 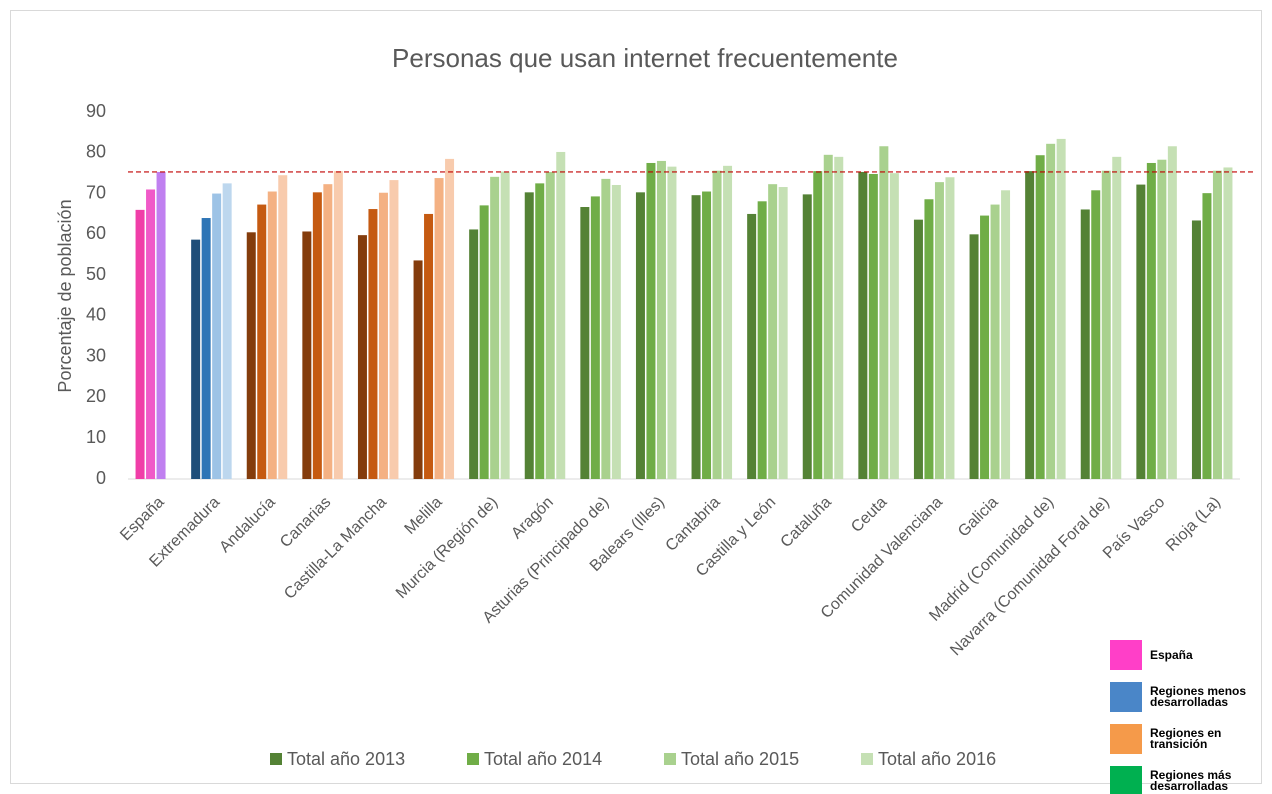 I want to click on group-legend-item: Regiones en transición, so click(x=1190, y=739).